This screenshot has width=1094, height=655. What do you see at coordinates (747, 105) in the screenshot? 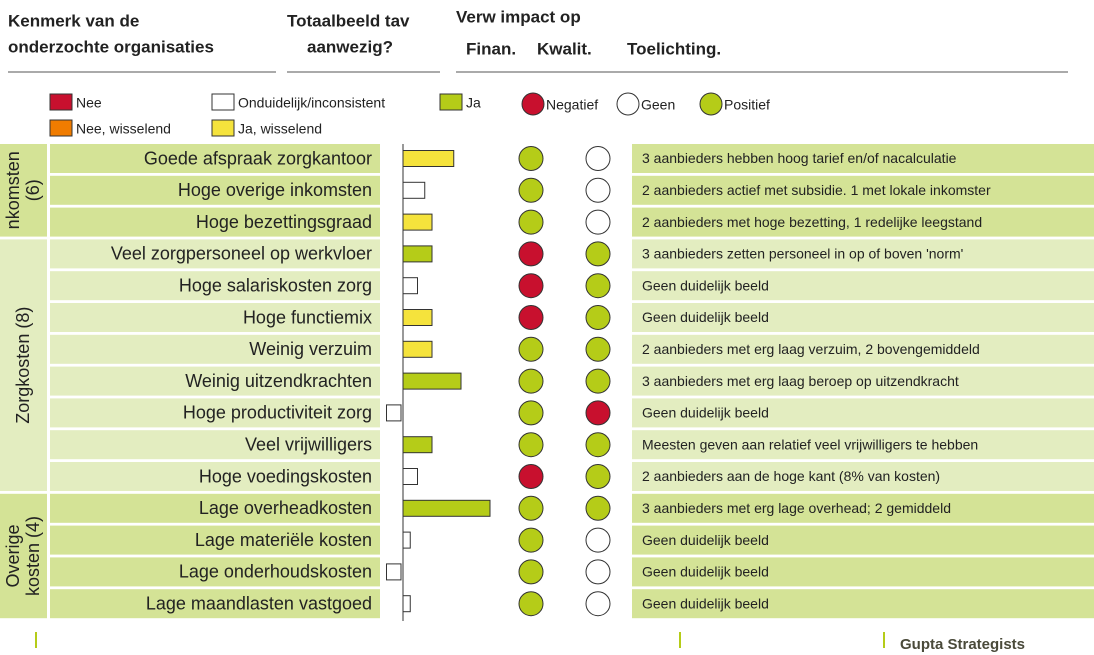
I see `legend-label: Positief` at bounding box center [747, 105].